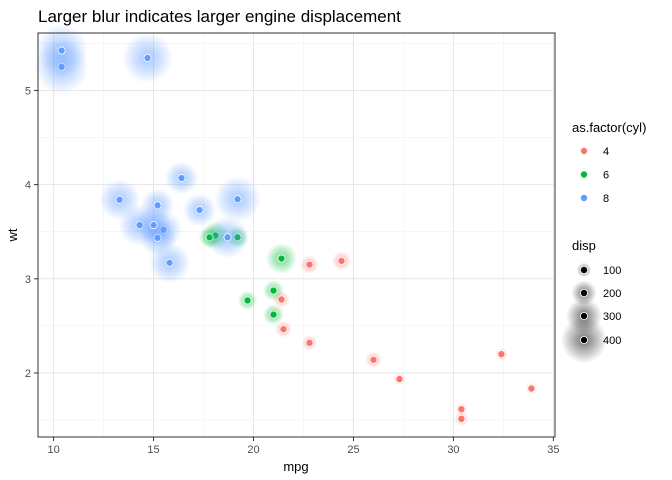  What do you see at coordinates (353, 450) in the screenshot?
I see `x-tick-label: 25` at bounding box center [353, 450].